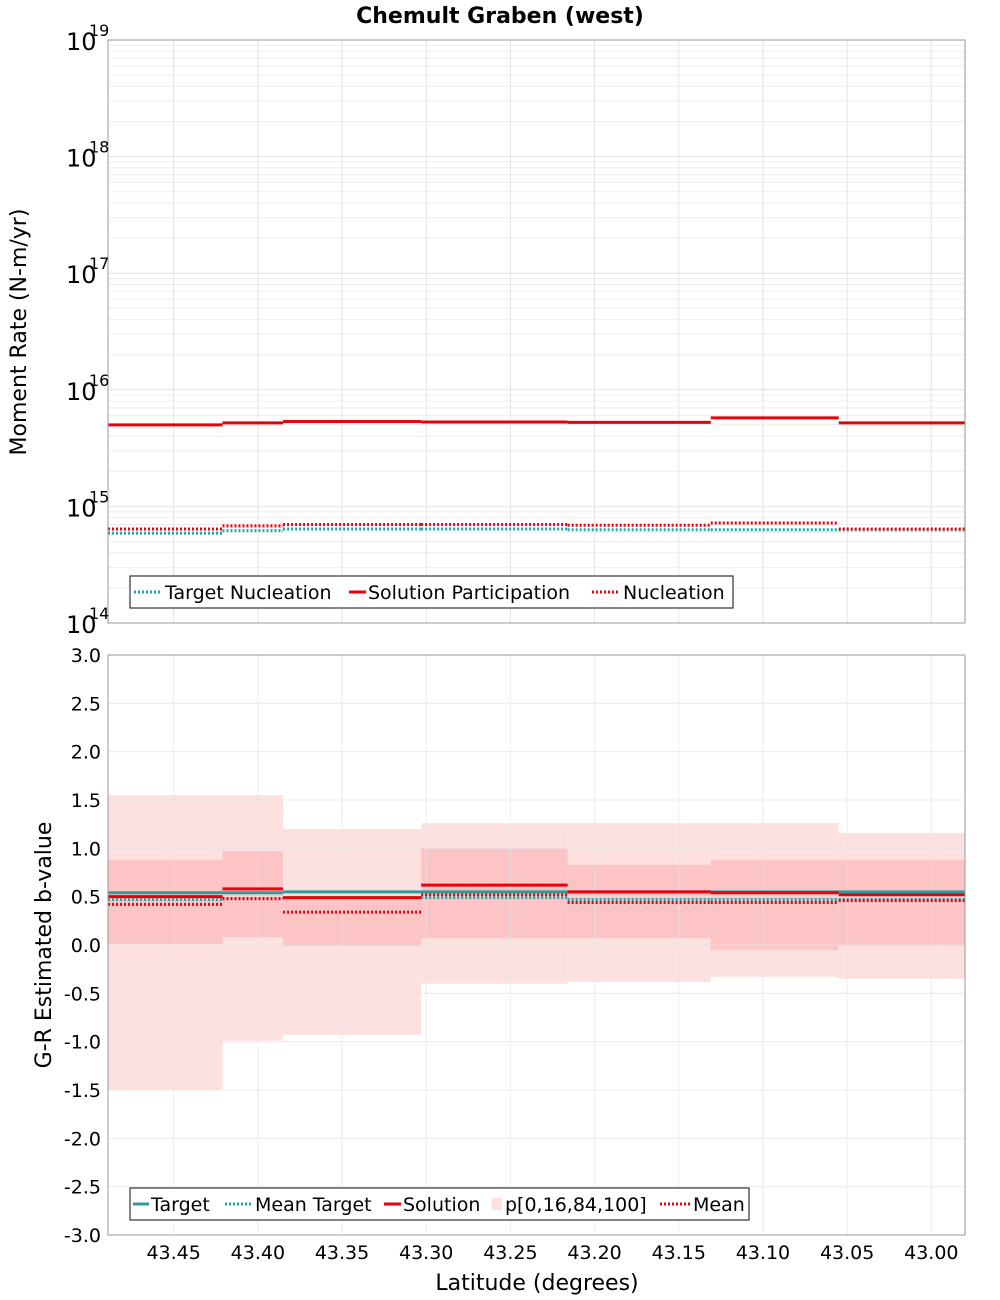 The width and height of the screenshot is (1000, 1300). What do you see at coordinates (510, 1253) in the screenshot?
I see `x-tick-label: 43.25` at bounding box center [510, 1253].